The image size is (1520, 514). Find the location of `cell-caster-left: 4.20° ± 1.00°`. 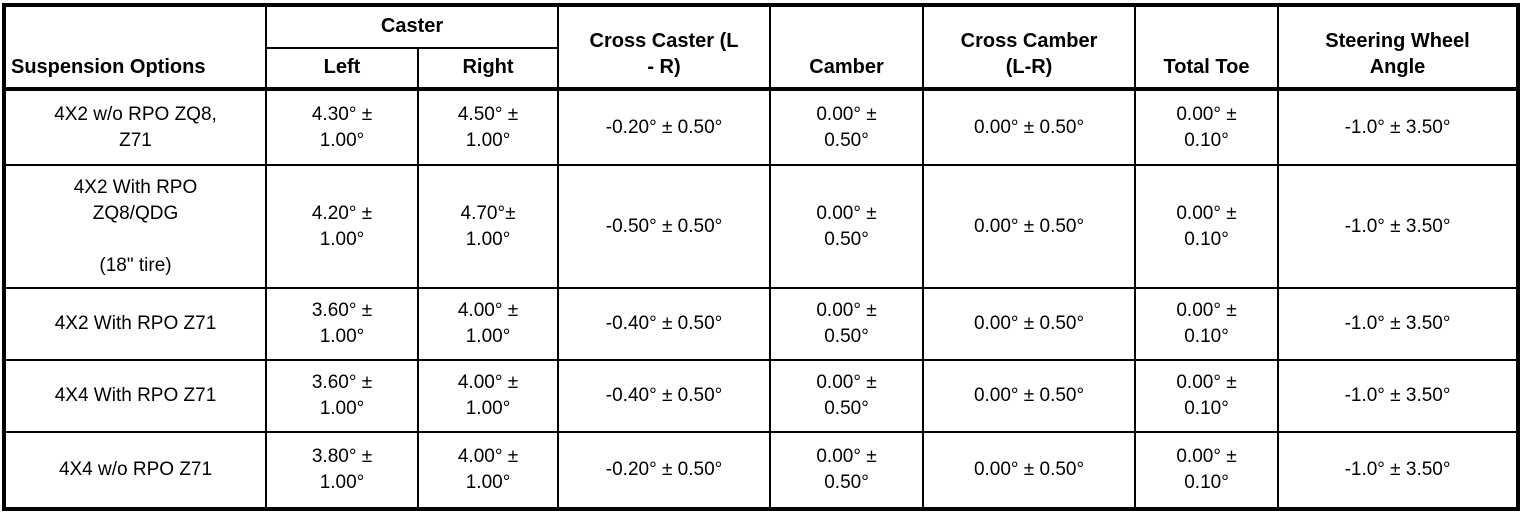

cell-caster-left: 4.20° ± 1.00° is located at coordinates (342, 226).